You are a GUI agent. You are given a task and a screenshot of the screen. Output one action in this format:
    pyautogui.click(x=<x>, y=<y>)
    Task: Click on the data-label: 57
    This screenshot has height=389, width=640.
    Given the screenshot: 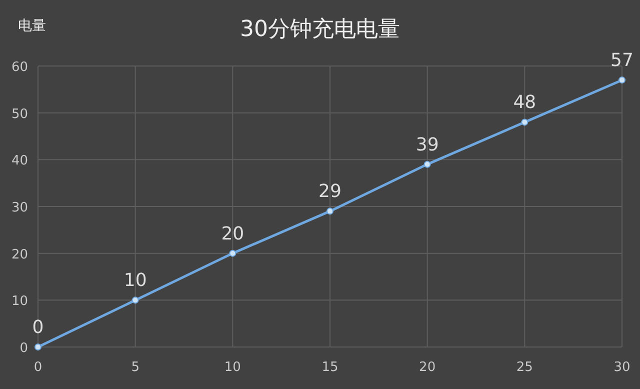 What is the action you would take?
    pyautogui.click(x=622, y=61)
    